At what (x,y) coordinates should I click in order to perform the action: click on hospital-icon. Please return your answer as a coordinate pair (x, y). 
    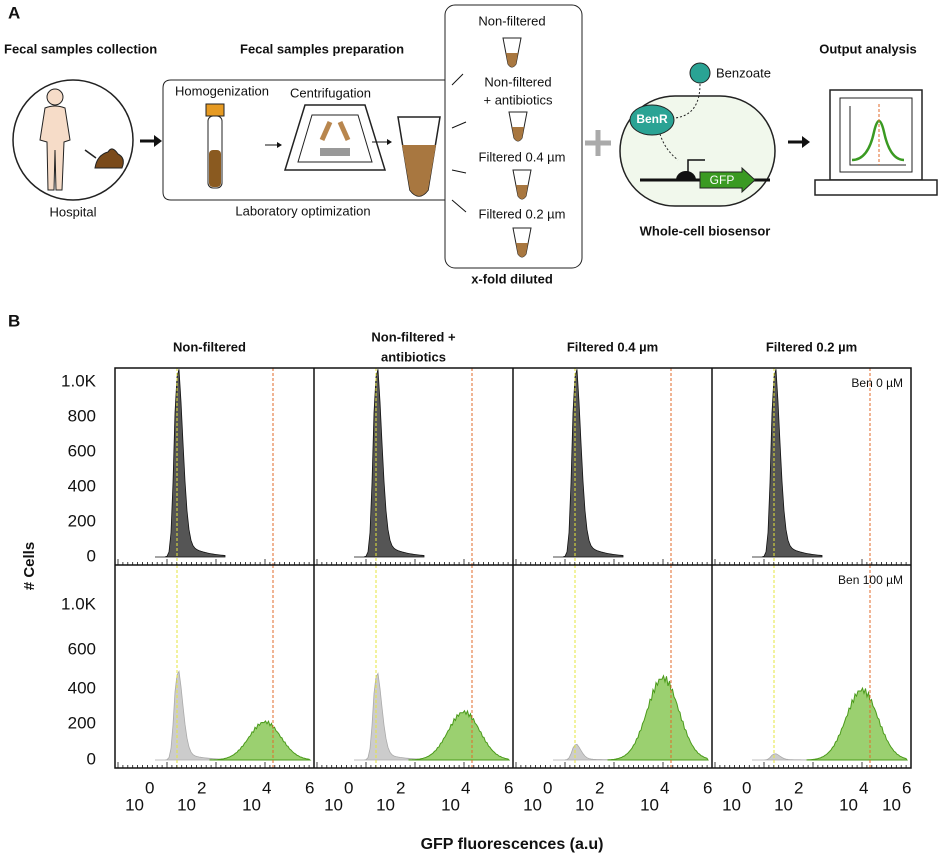
    Looking at the image, I should click on (73, 140).